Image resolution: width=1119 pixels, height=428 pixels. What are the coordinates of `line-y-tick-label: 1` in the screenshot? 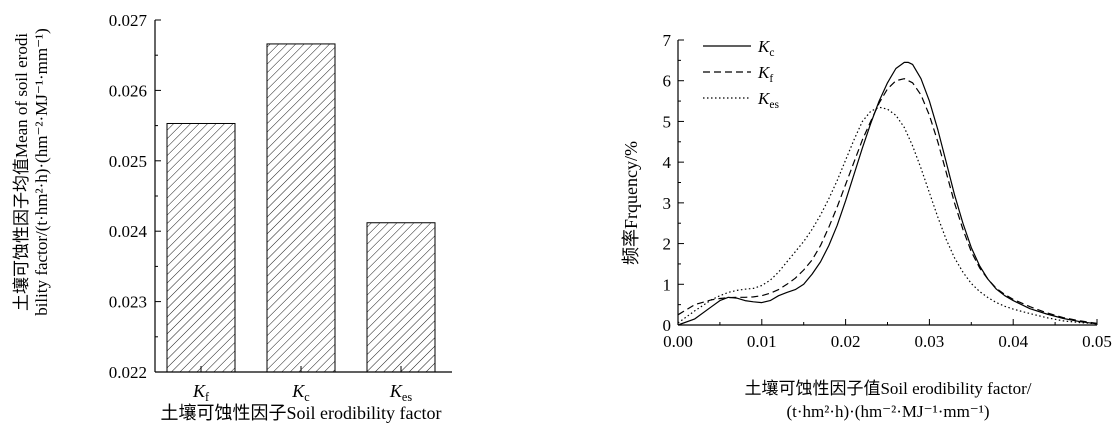 It's located at (667, 284).